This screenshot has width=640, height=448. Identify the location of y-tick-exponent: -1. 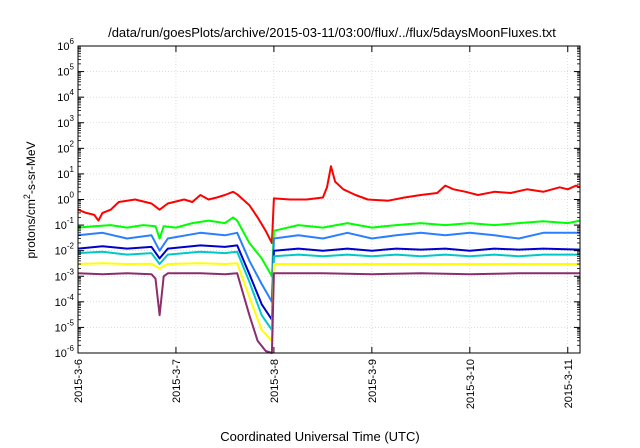
(71, 220).